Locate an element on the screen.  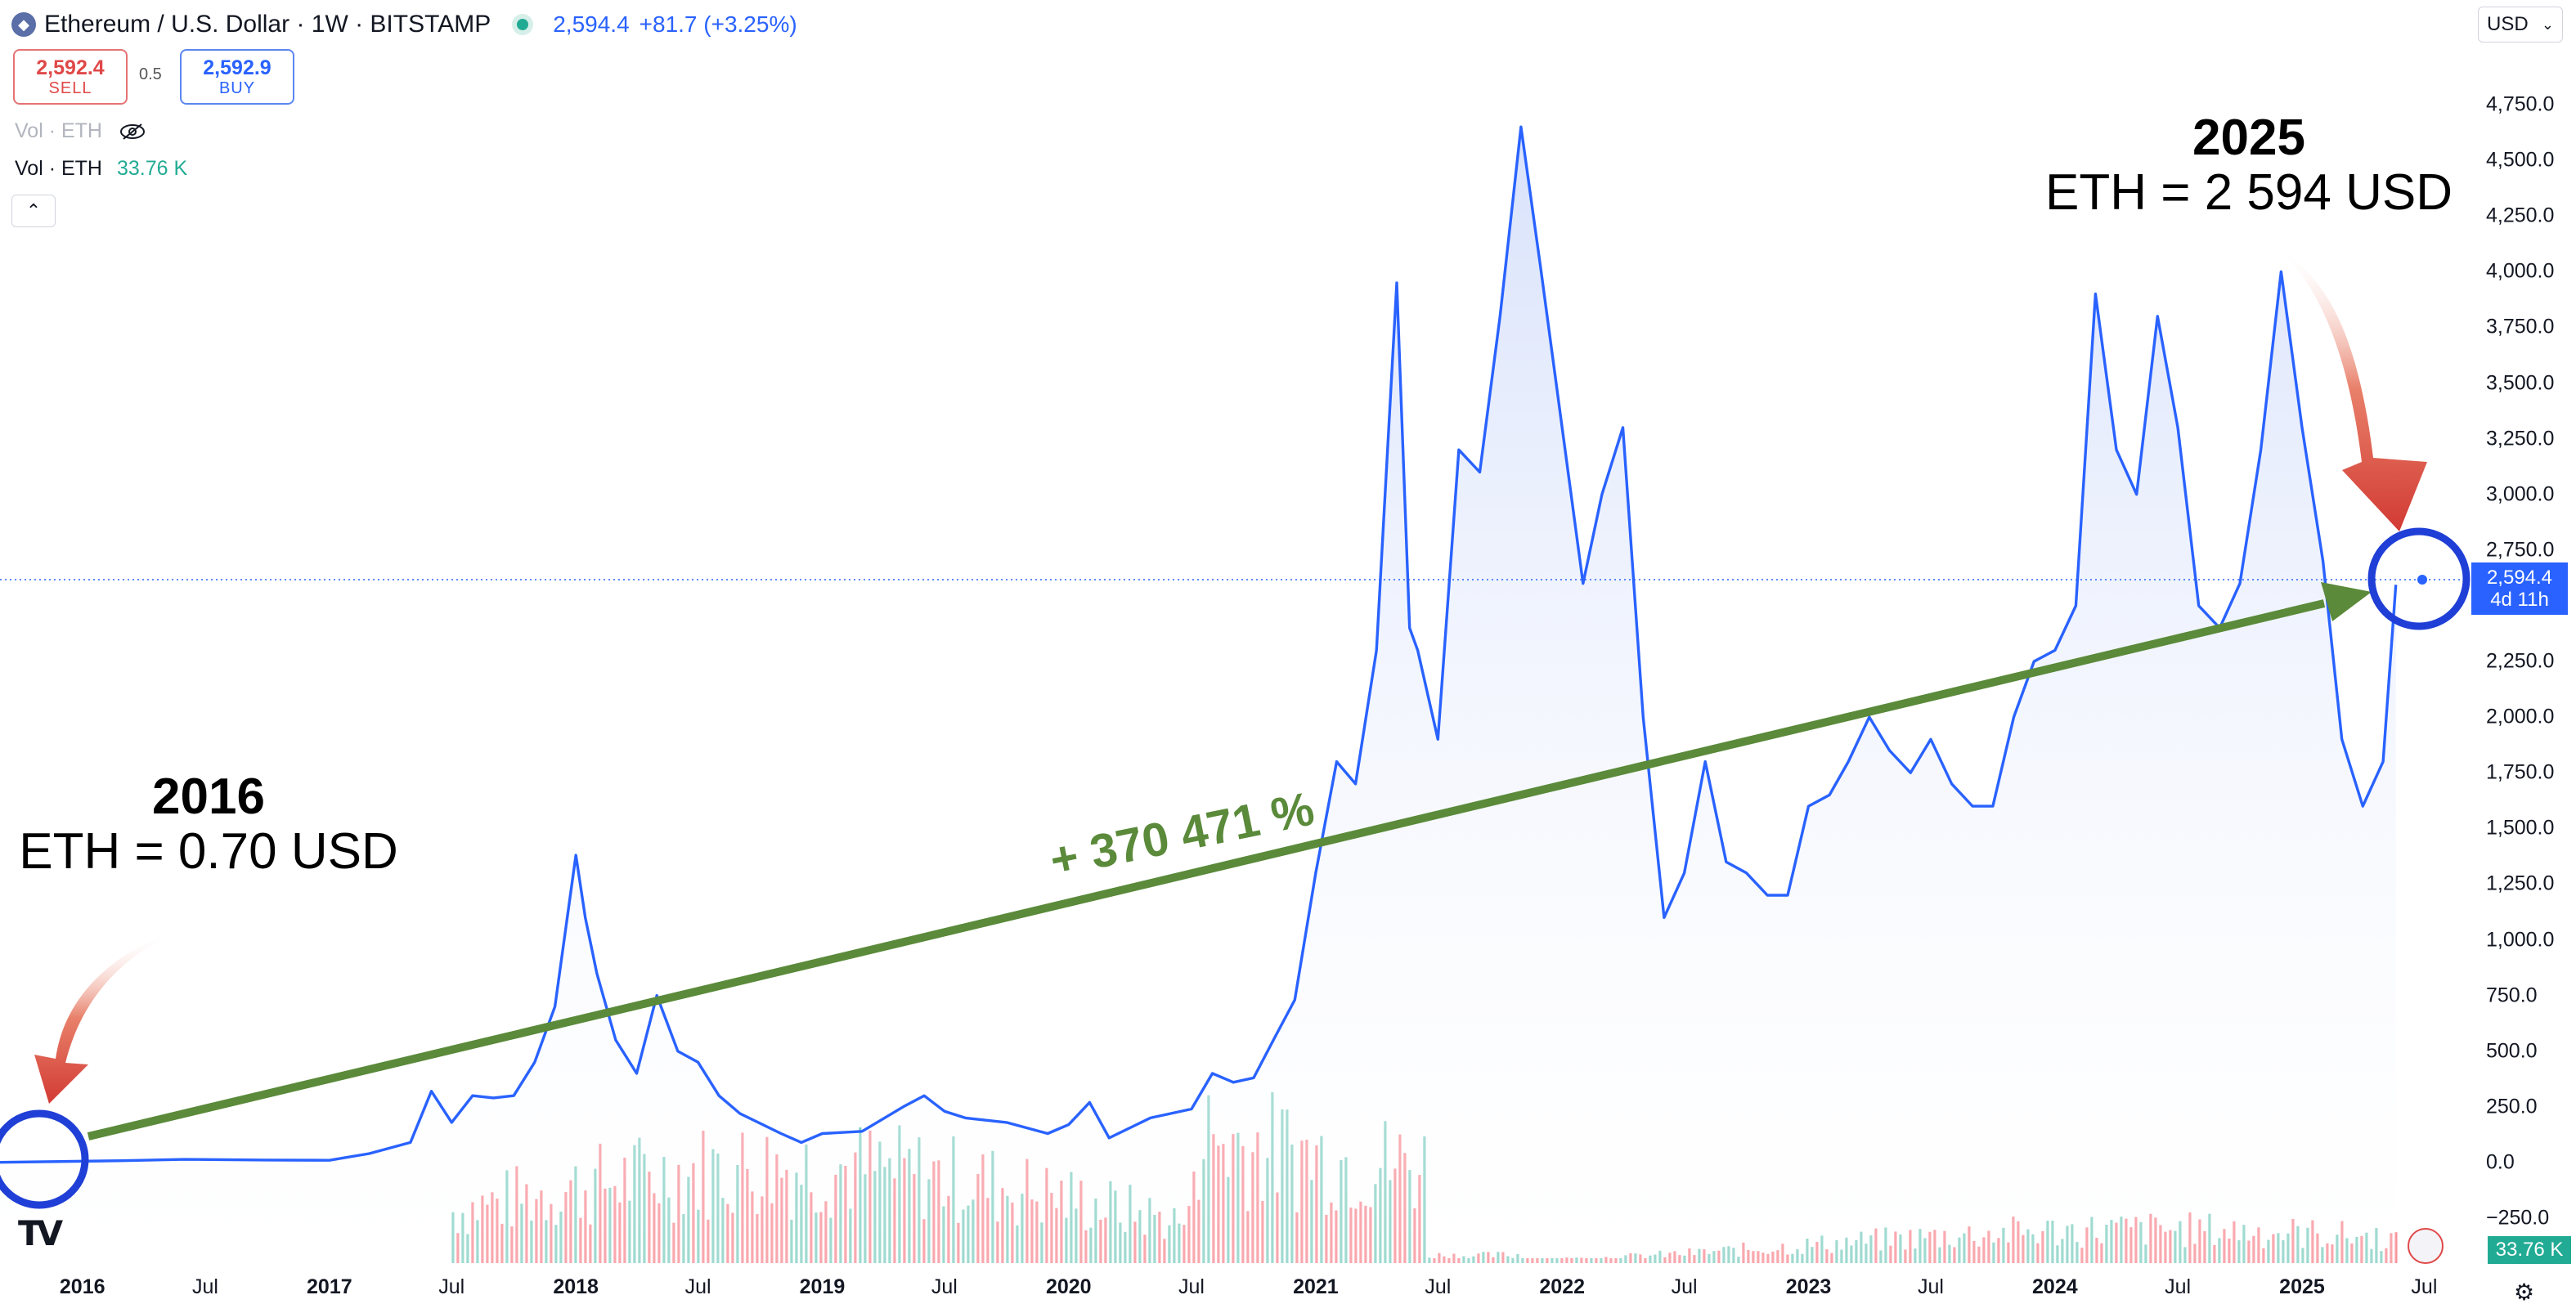
ethereum-icon: ◆ is located at coordinates (24, 24).